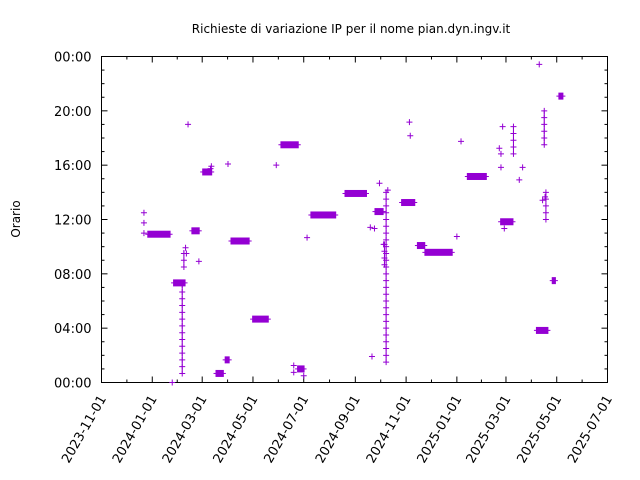 The height and width of the screenshot is (480, 640). Describe the element at coordinates (72, 166) in the screenshot. I see `y-tick-label: 16:00` at that location.